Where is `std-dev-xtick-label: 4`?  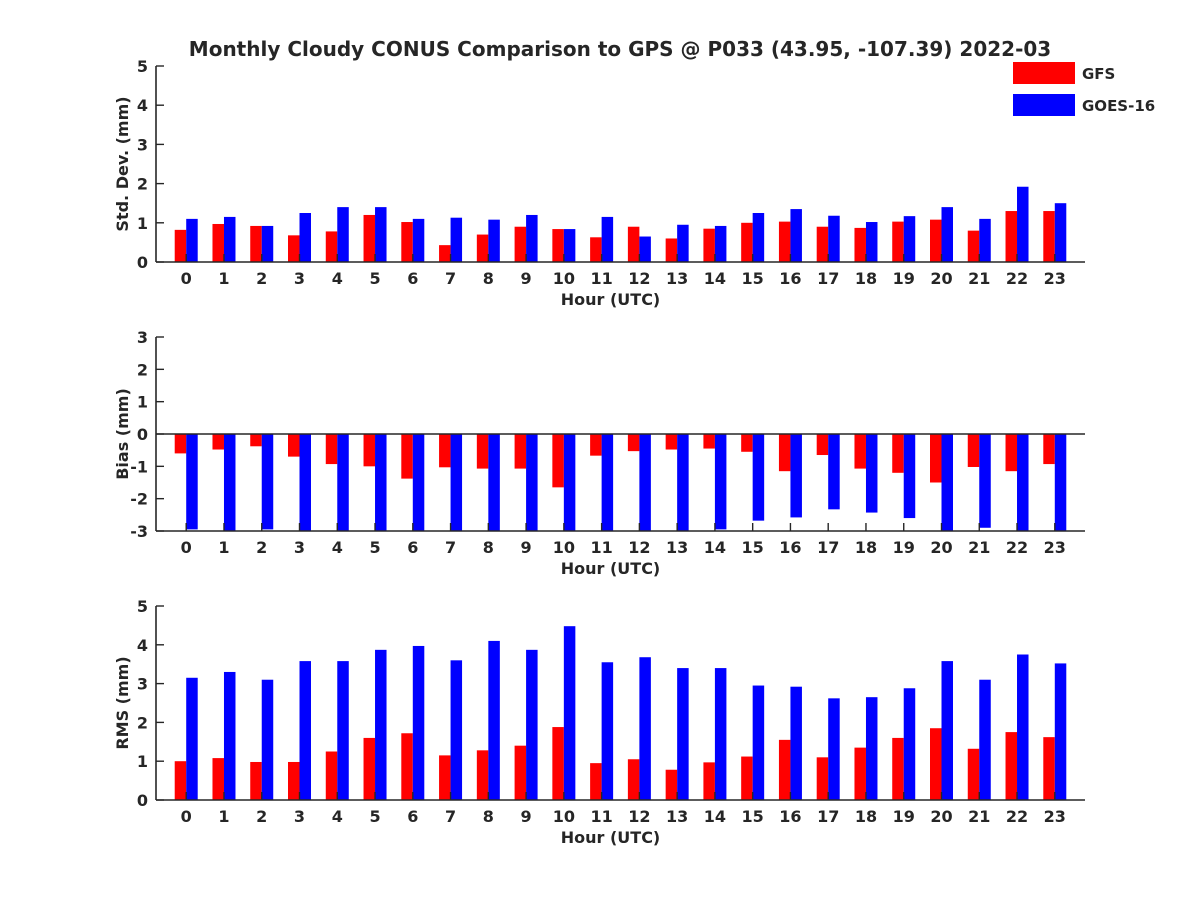 std-dev-xtick-label: 4 is located at coordinates (337, 278).